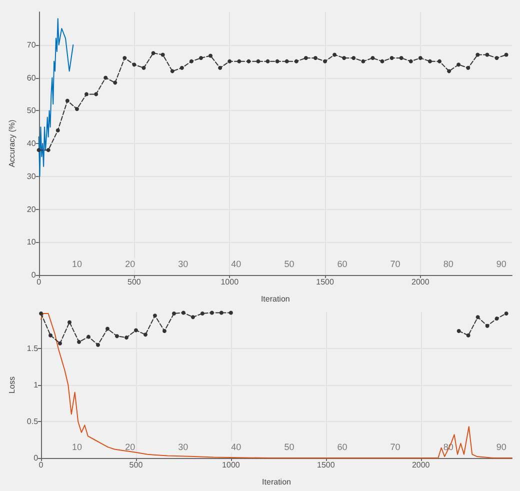 The image size is (520, 491). I want to click on annotation: 70, so click(395, 264).